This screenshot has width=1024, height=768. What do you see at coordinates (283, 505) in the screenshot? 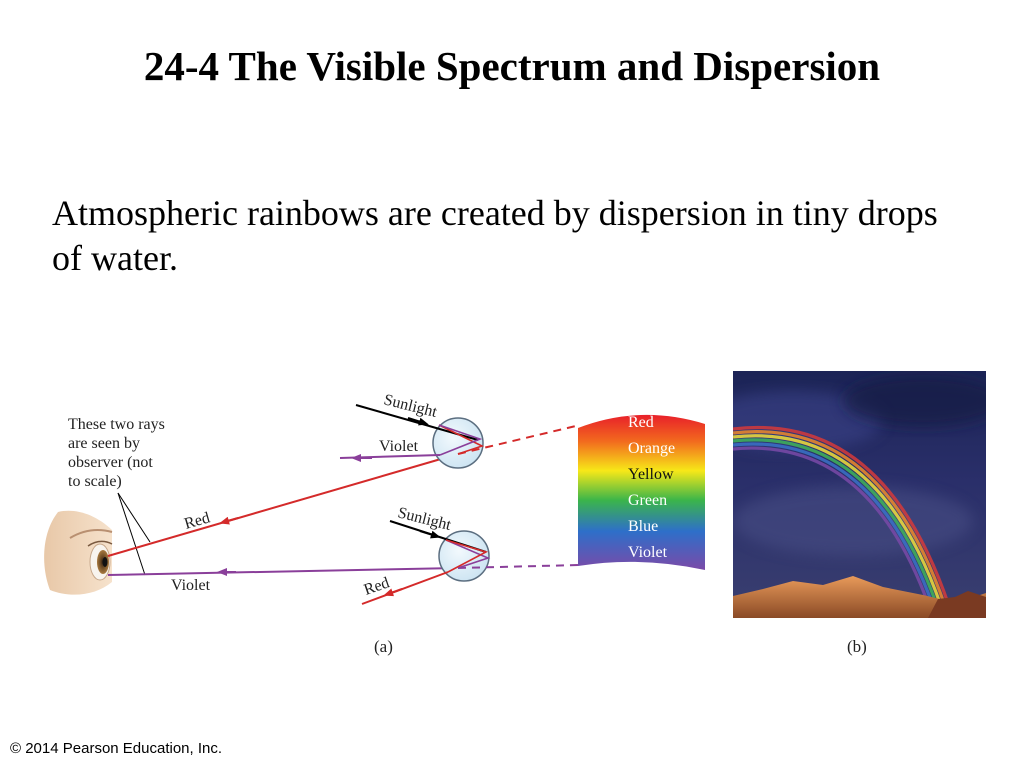
I see `red-ray-to-observer` at bounding box center [283, 505].